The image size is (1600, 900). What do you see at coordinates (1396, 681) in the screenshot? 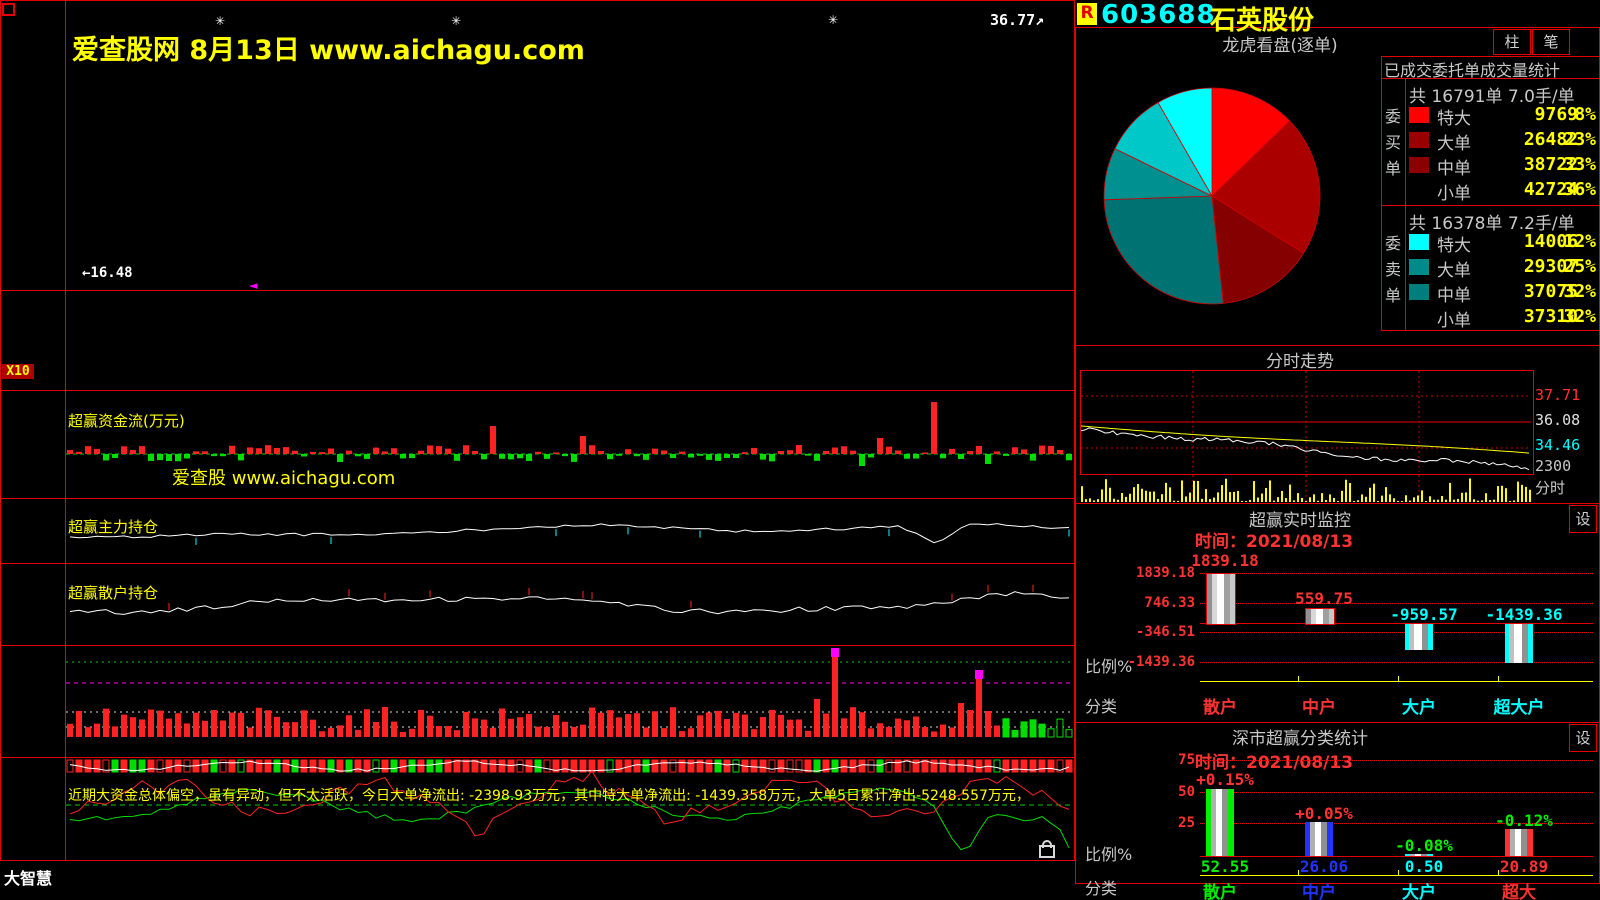
I see `monitor-axis` at bounding box center [1396, 681].